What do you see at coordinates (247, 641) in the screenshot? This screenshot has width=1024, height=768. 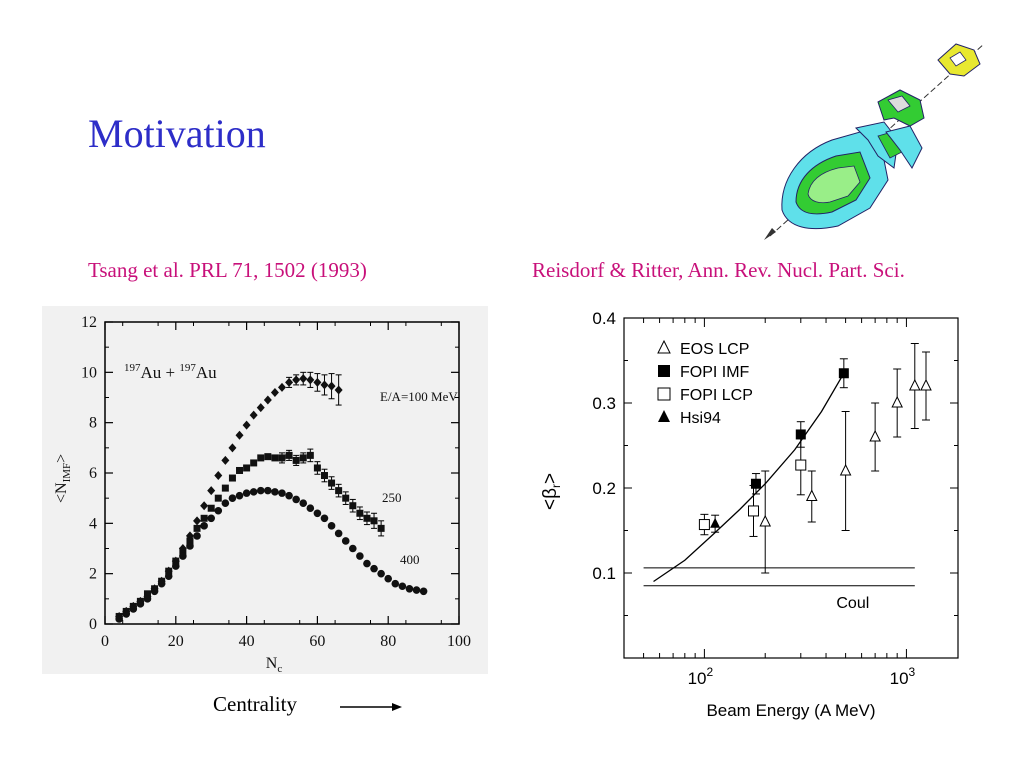 I see `x-tick-label: 40` at bounding box center [247, 641].